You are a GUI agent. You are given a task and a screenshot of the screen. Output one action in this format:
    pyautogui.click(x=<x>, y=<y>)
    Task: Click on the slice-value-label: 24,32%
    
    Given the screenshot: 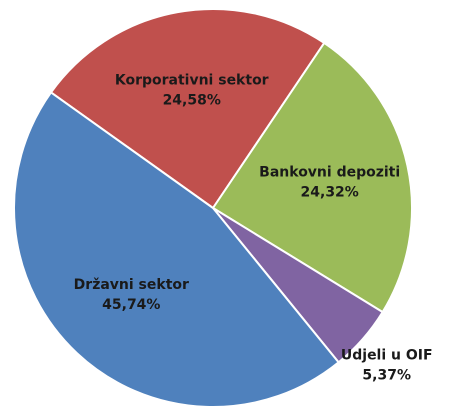 What is the action you would take?
    pyautogui.click(x=330, y=193)
    